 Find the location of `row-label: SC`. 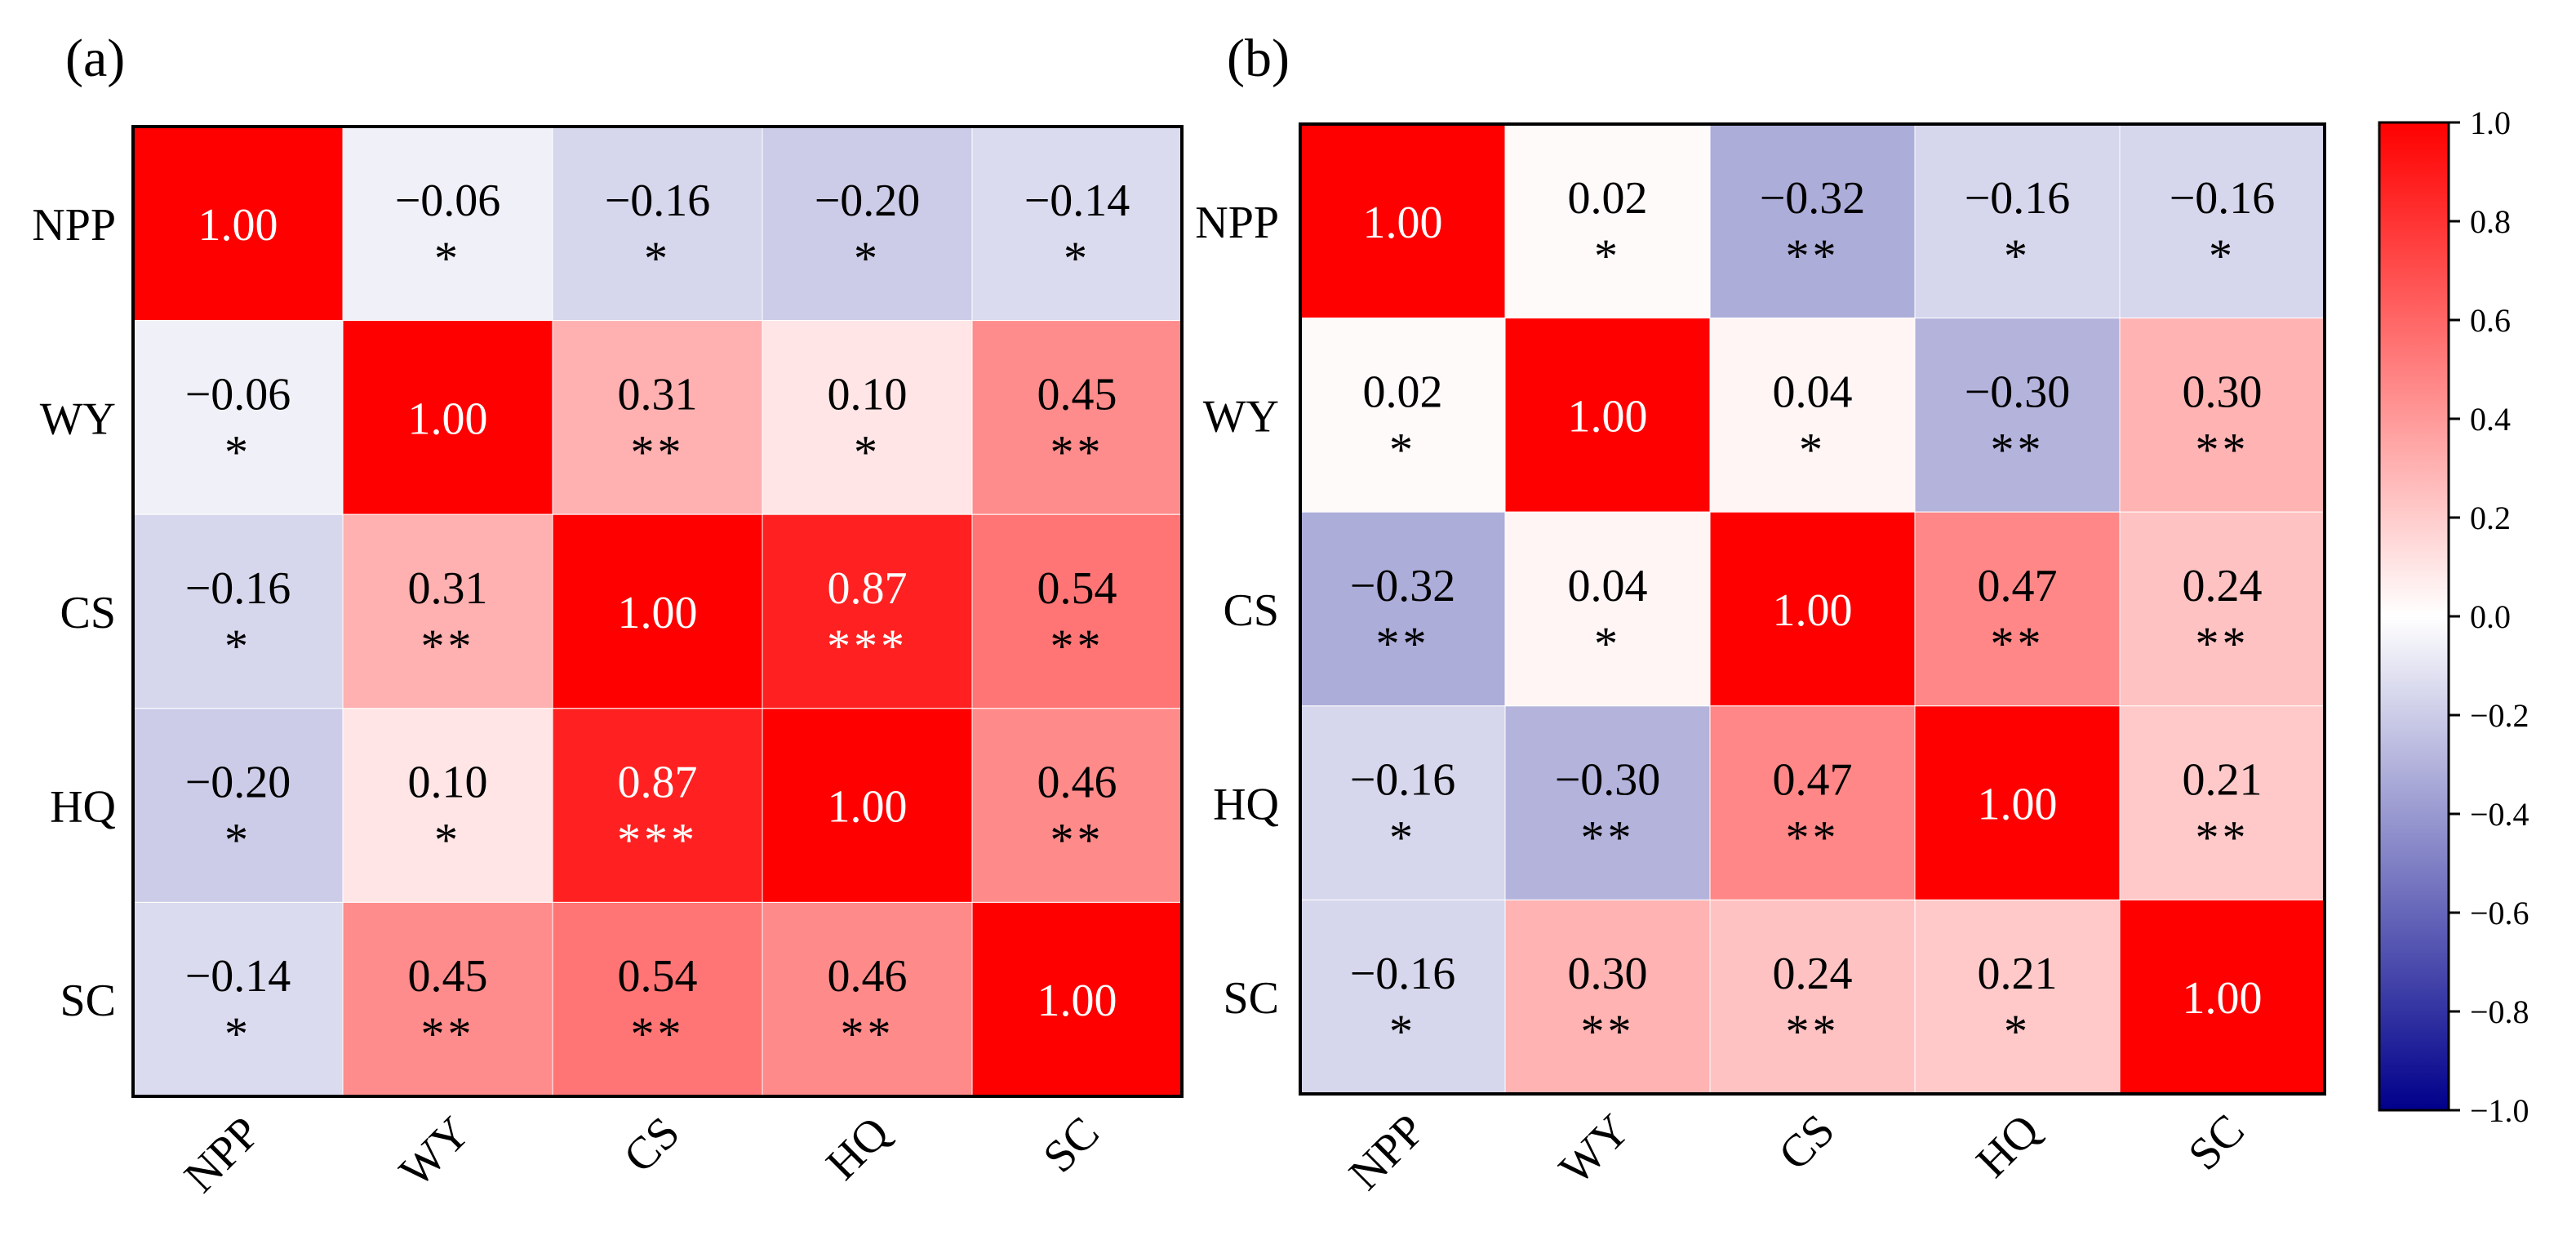

row-label: SC is located at coordinates (1252, 998).